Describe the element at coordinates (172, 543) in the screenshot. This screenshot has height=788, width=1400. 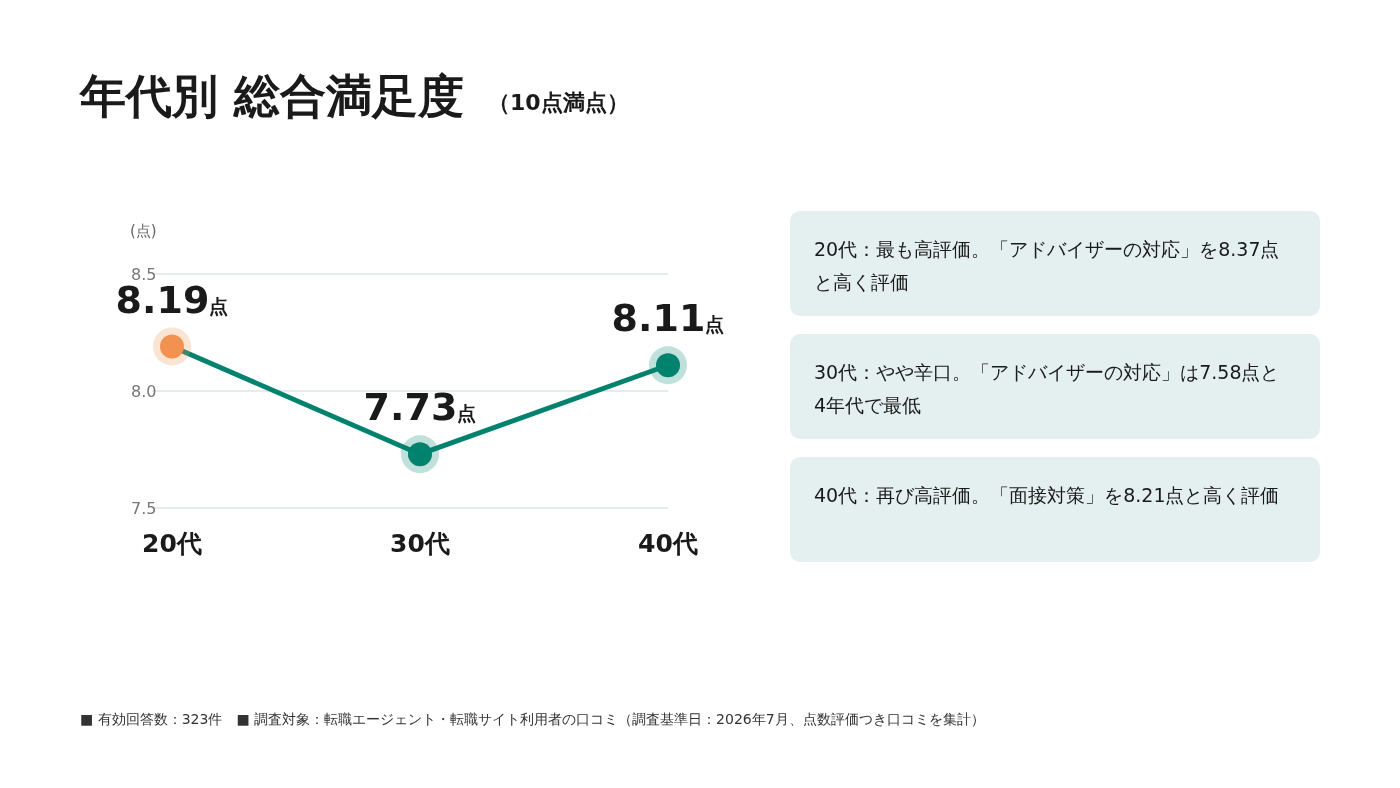
I see `x-tick-label: 20代` at that location.